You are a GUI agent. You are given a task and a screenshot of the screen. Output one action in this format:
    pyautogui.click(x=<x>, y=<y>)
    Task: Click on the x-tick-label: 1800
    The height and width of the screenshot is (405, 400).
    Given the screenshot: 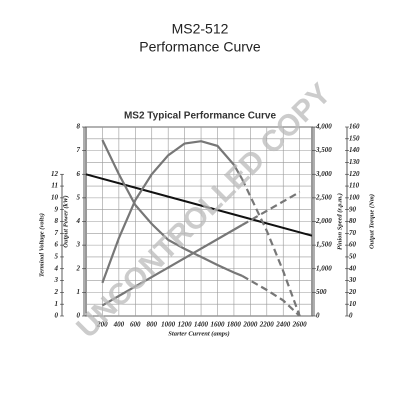 What is the action you would take?
    pyautogui.click(x=234, y=325)
    